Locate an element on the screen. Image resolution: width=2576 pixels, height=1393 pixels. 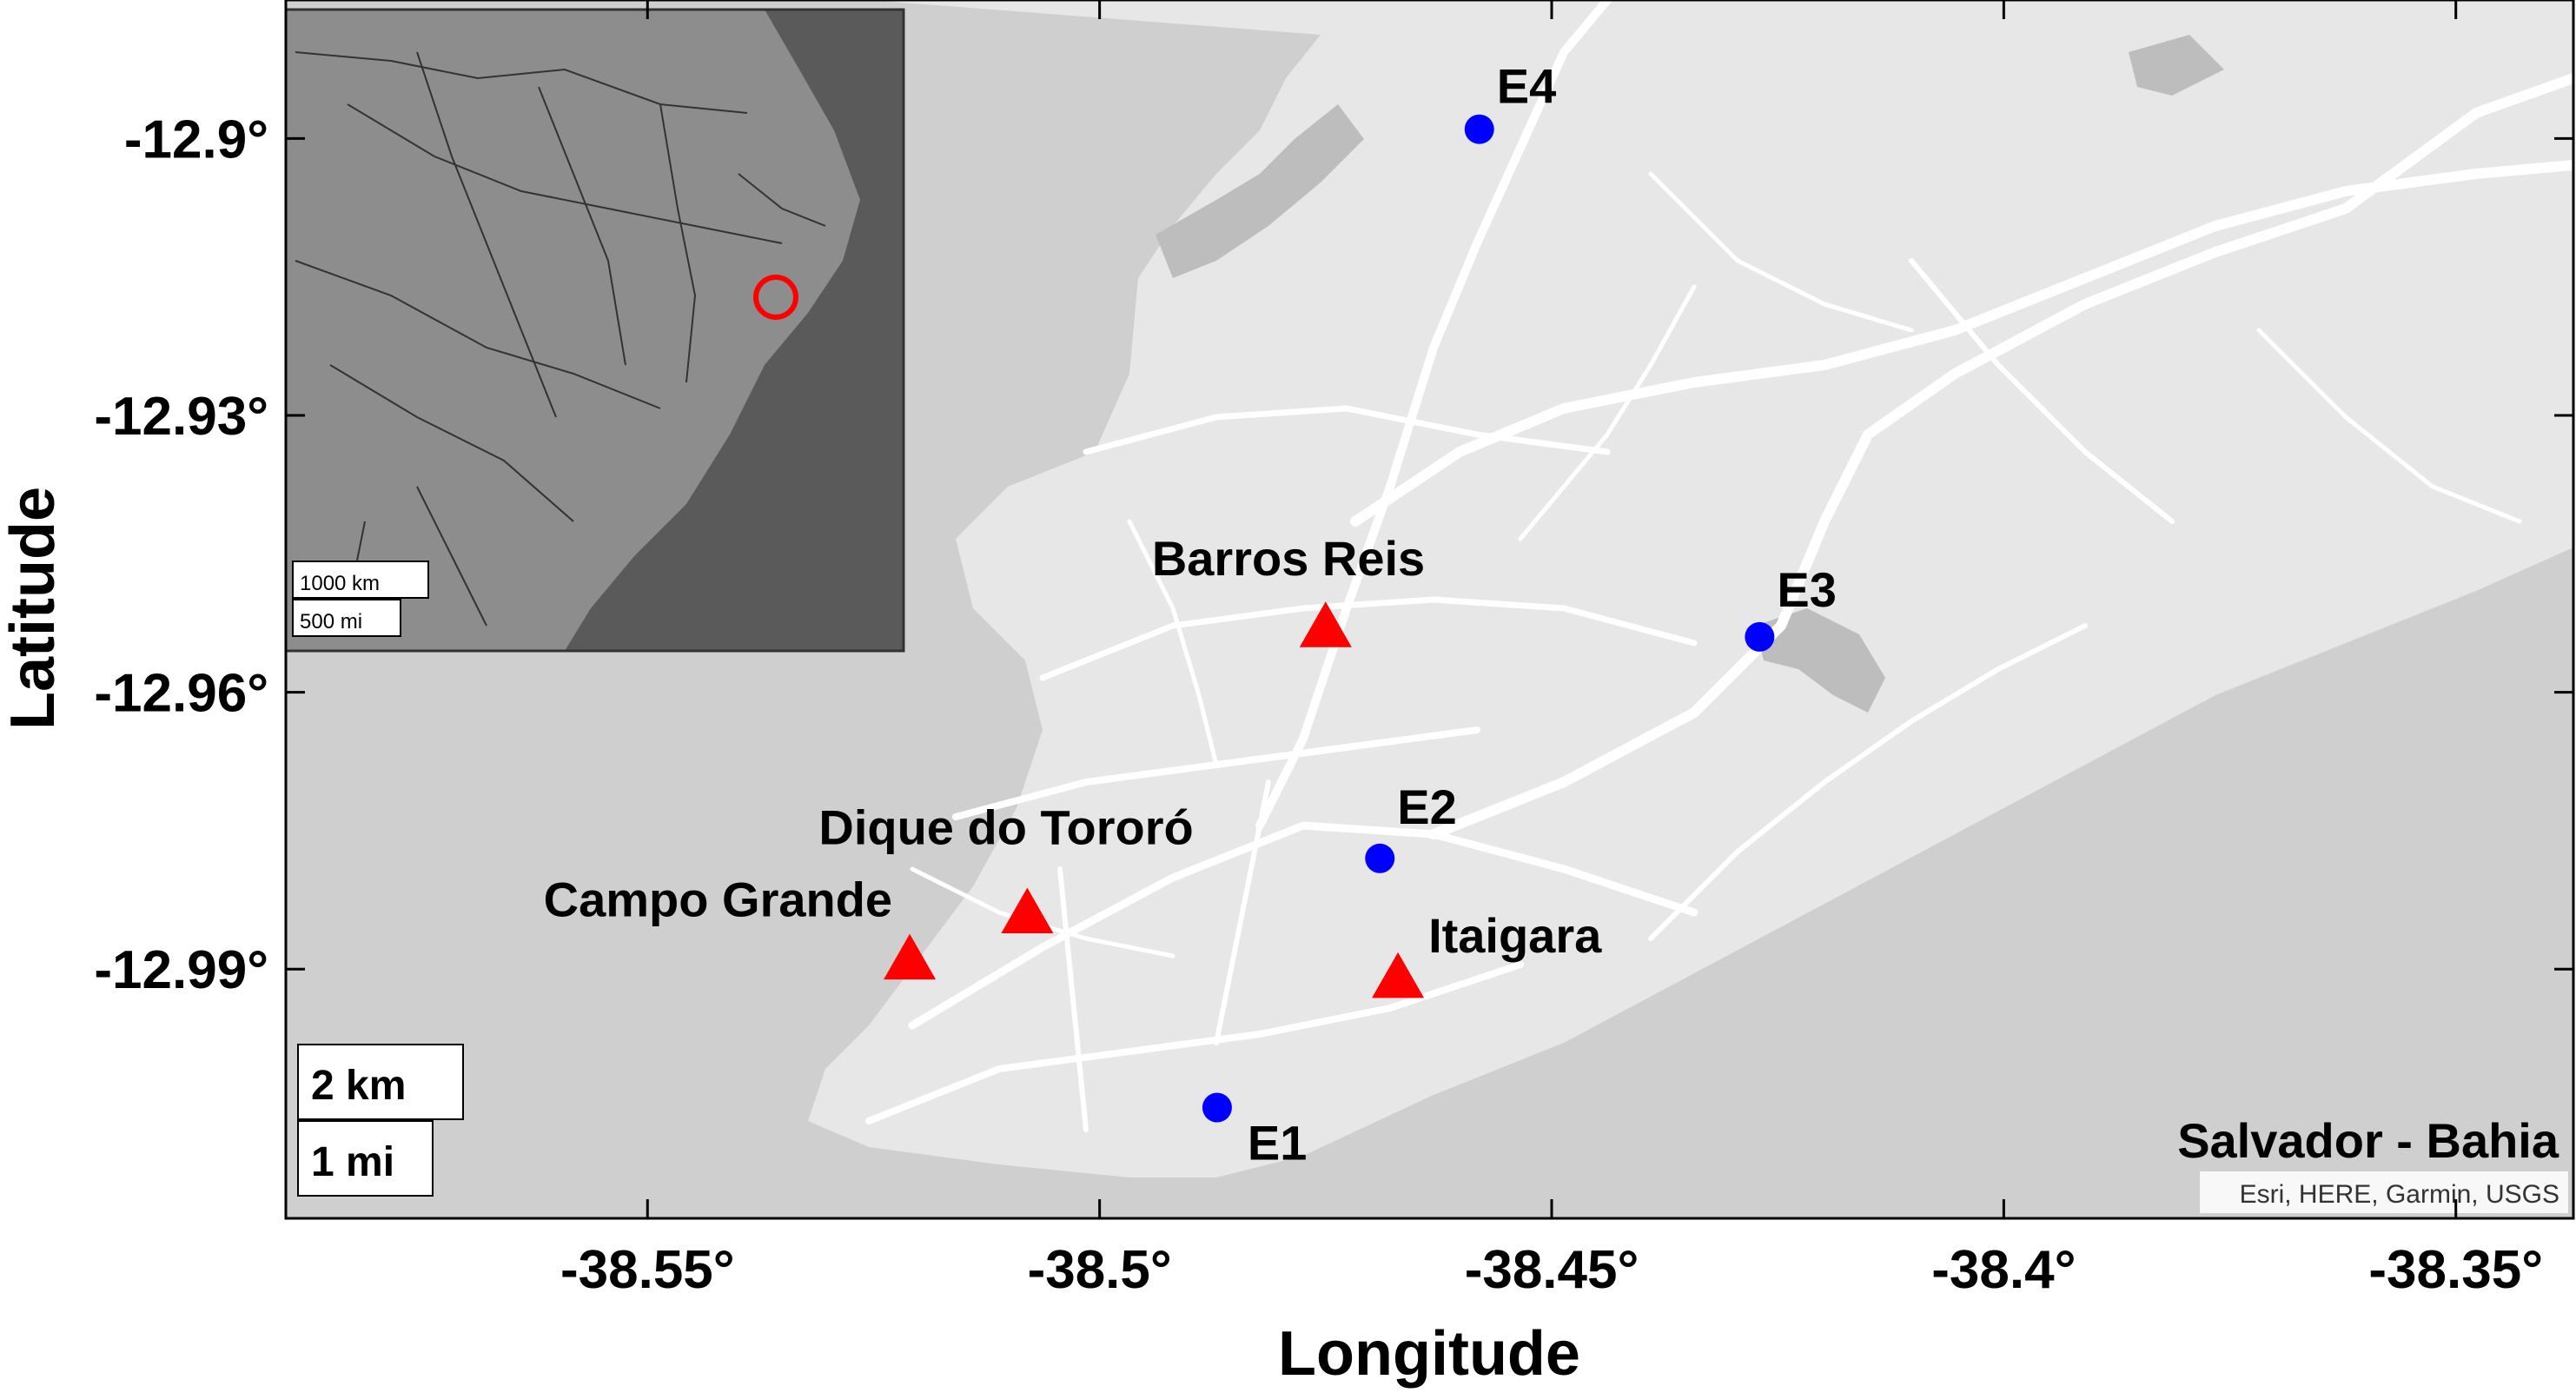
y-axis-title: Latitude is located at coordinates (34, 608).